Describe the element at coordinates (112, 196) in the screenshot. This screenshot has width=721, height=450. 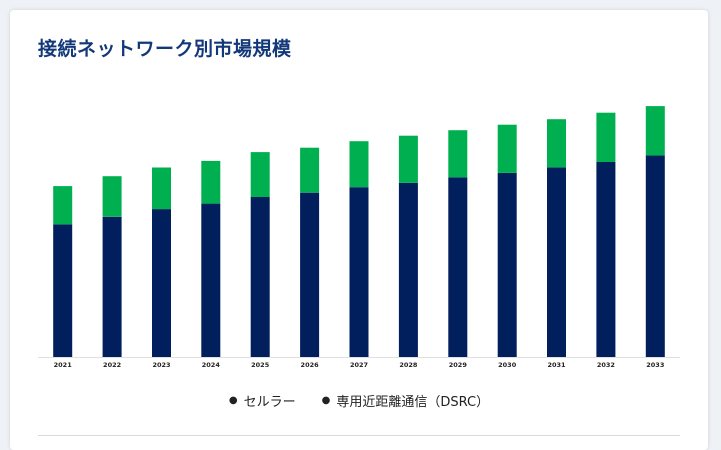
I see `bar-dsrc-2022` at that location.